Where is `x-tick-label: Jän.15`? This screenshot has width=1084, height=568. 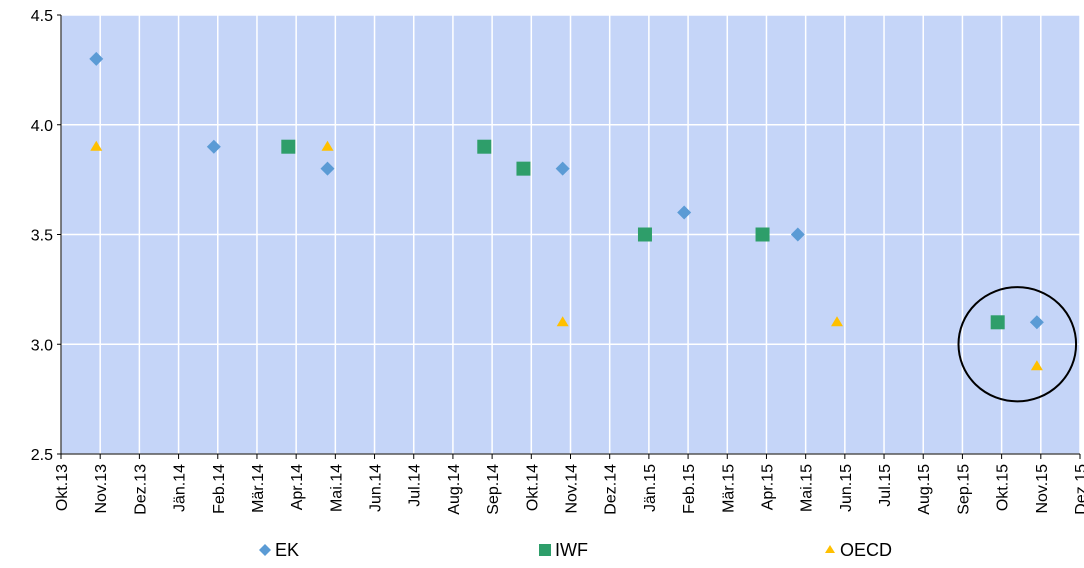 x-tick-label: Jän.15 is located at coordinates (650, 488).